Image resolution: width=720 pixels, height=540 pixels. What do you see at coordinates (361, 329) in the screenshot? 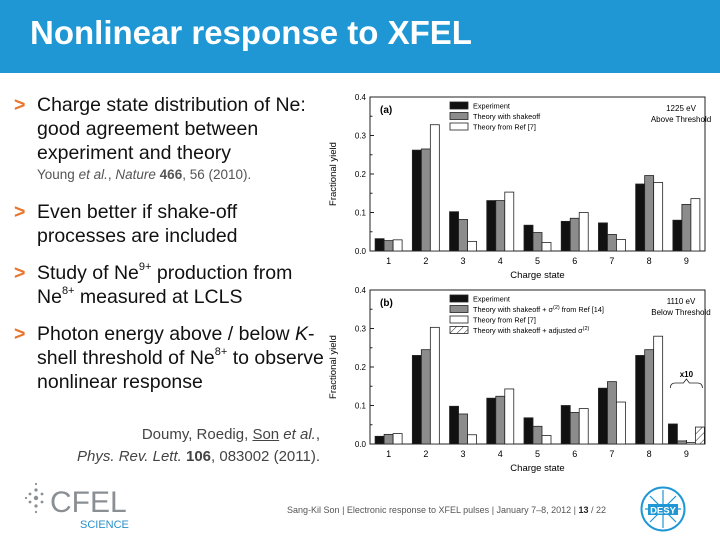
I see `y-tick-label: 0.3` at bounding box center [361, 329].